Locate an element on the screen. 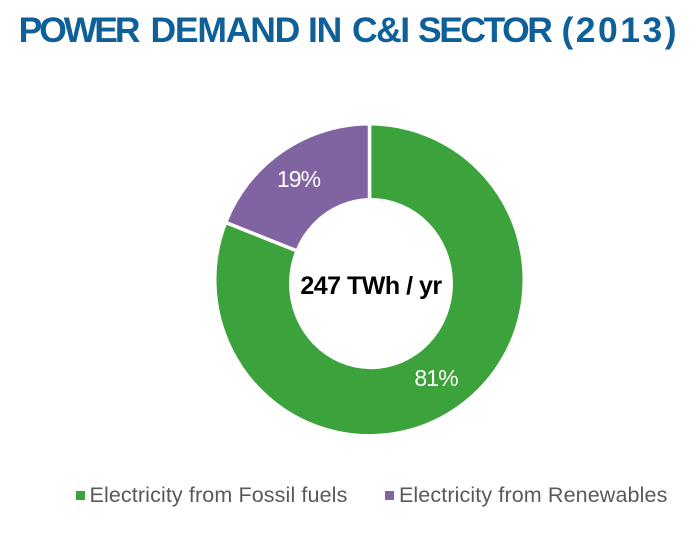 This screenshot has height=544, width=699. svg-text: 19% is located at coordinates (299, 179).